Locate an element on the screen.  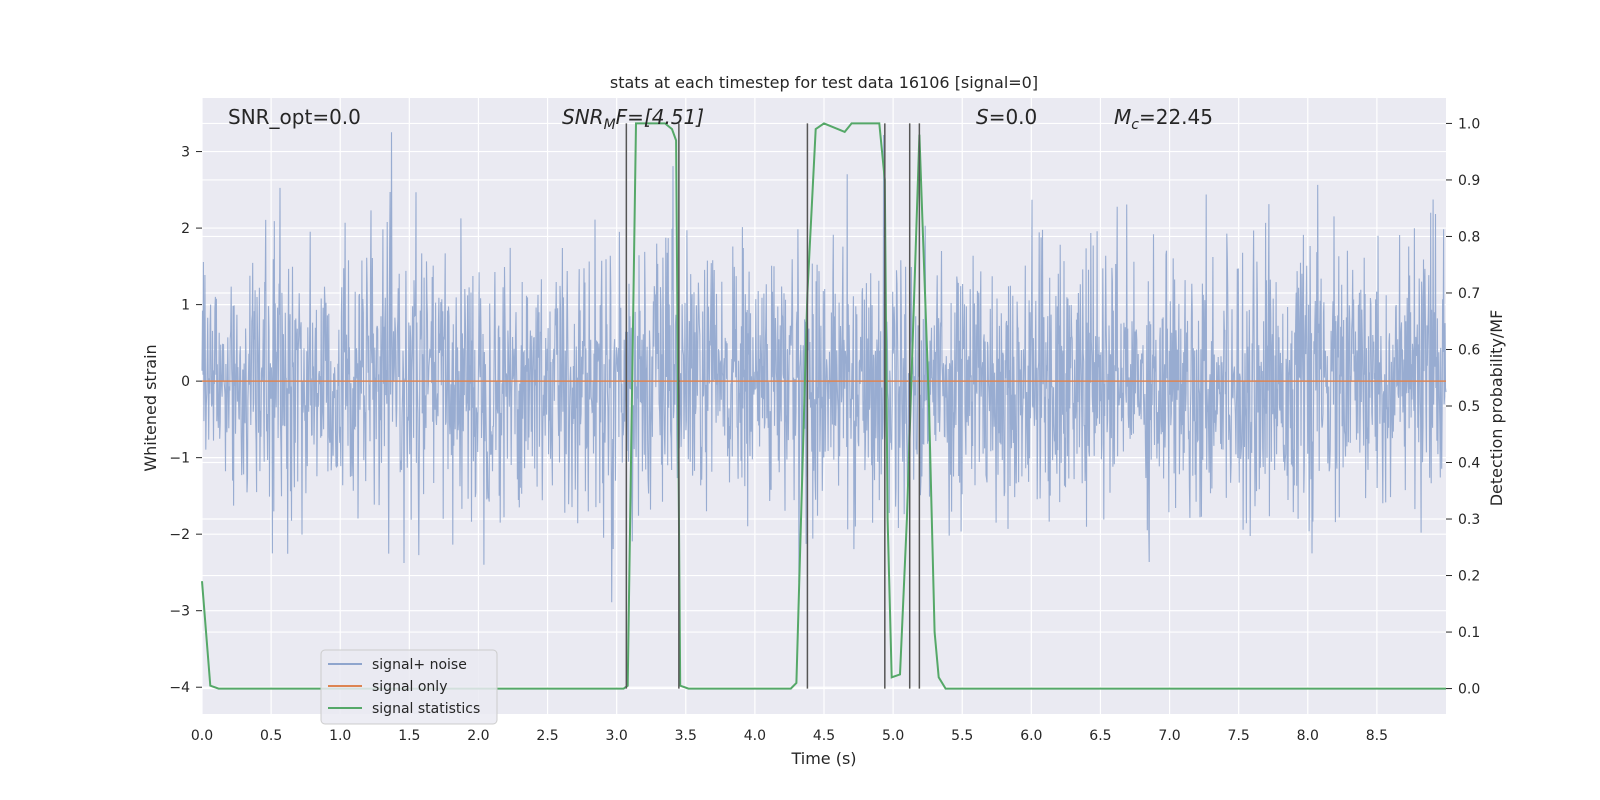
x-tick-label: 8.0 is located at coordinates (1308, 736).